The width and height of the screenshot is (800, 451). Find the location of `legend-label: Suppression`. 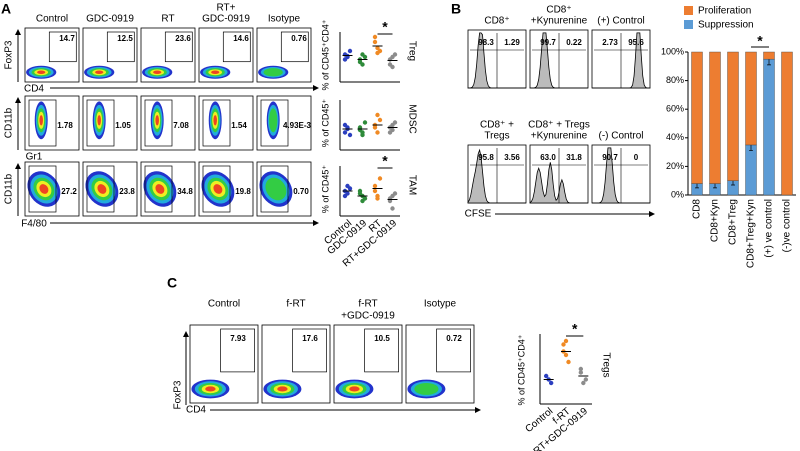

legend-label: Suppression is located at coordinates (726, 25).